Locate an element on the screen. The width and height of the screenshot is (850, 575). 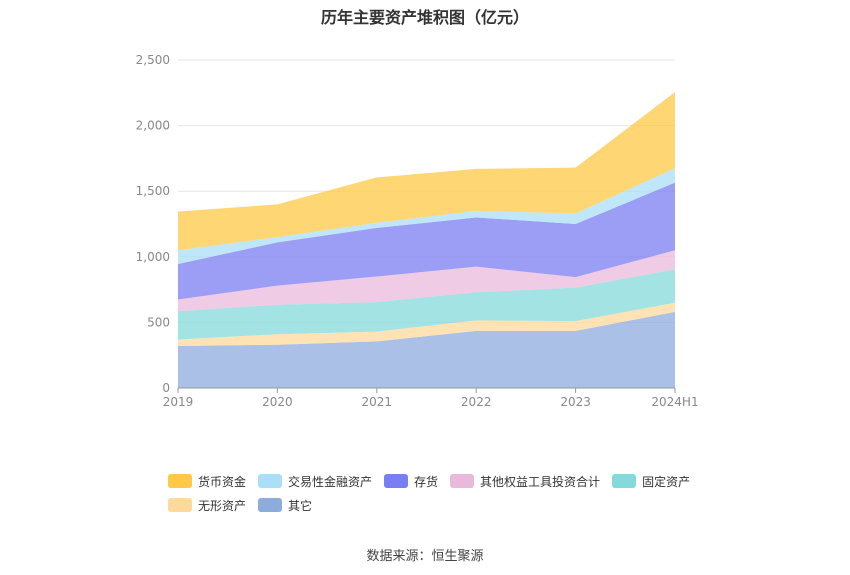
legend-item: 货币资金 is located at coordinates (207, 481).